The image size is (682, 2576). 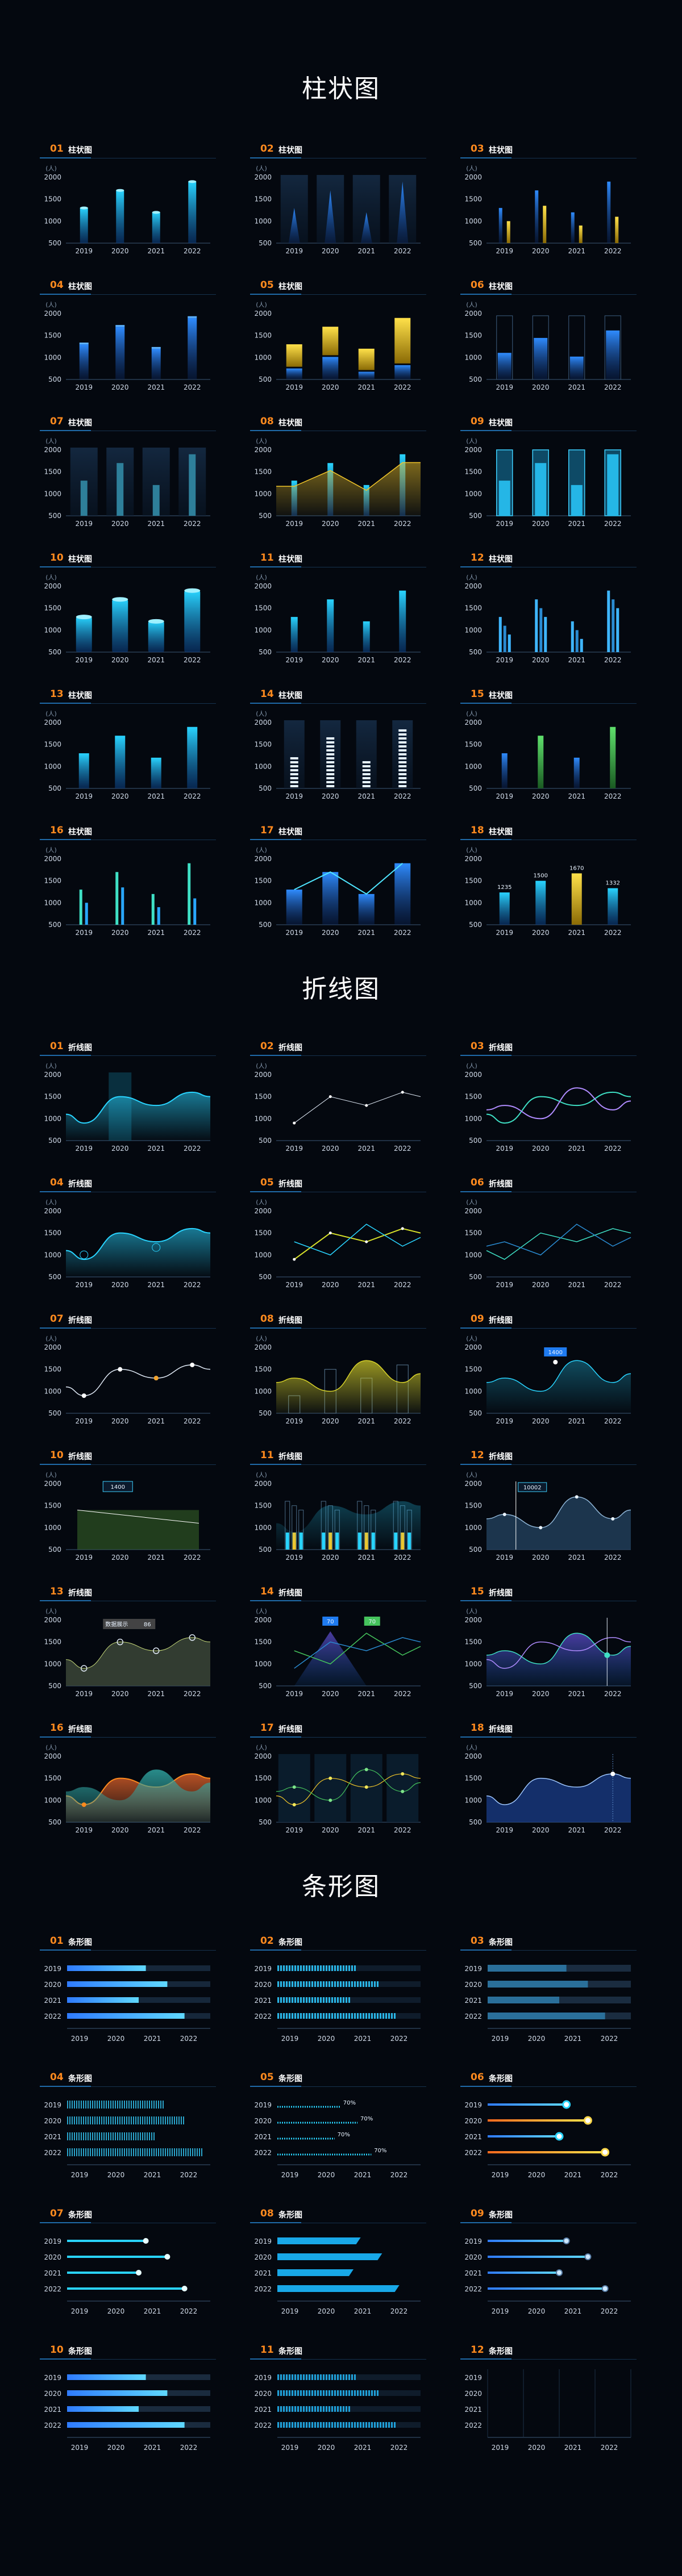 What do you see at coordinates (548, 150) in the screenshot?
I see `chart-panel-header: 03 柱状图` at bounding box center [548, 150].